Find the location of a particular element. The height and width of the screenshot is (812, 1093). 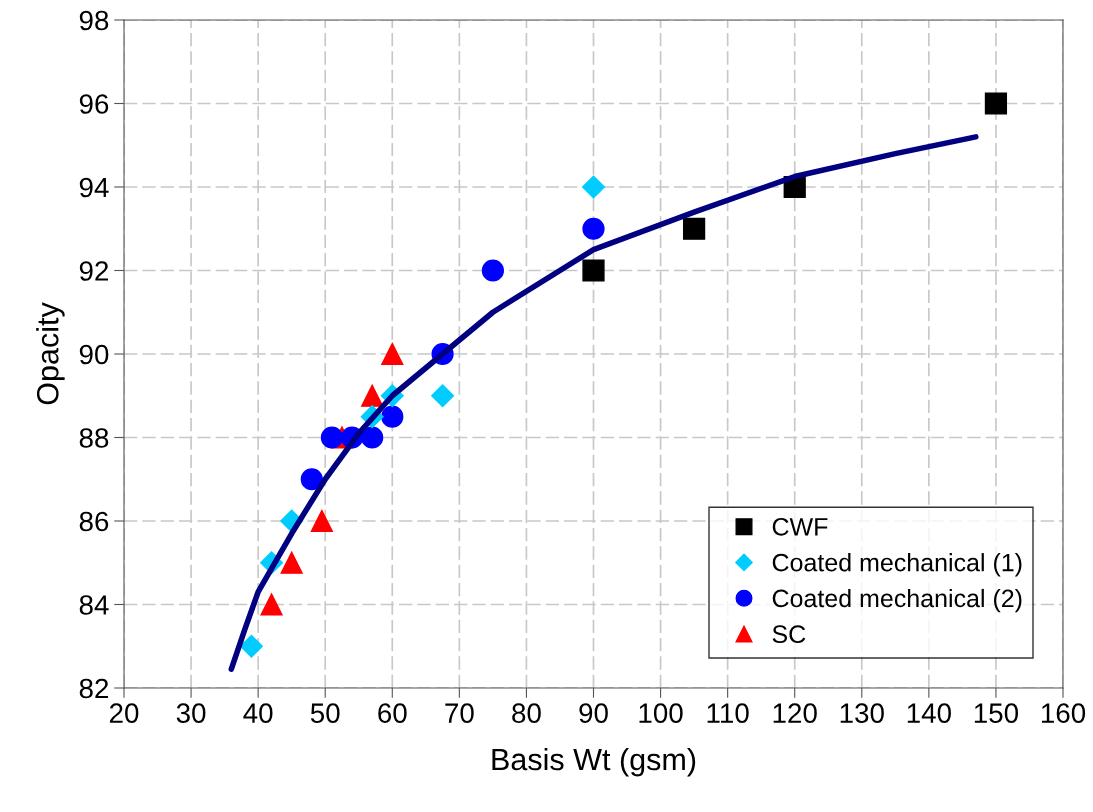

y-tick-label: 84 is located at coordinates (94, 605).